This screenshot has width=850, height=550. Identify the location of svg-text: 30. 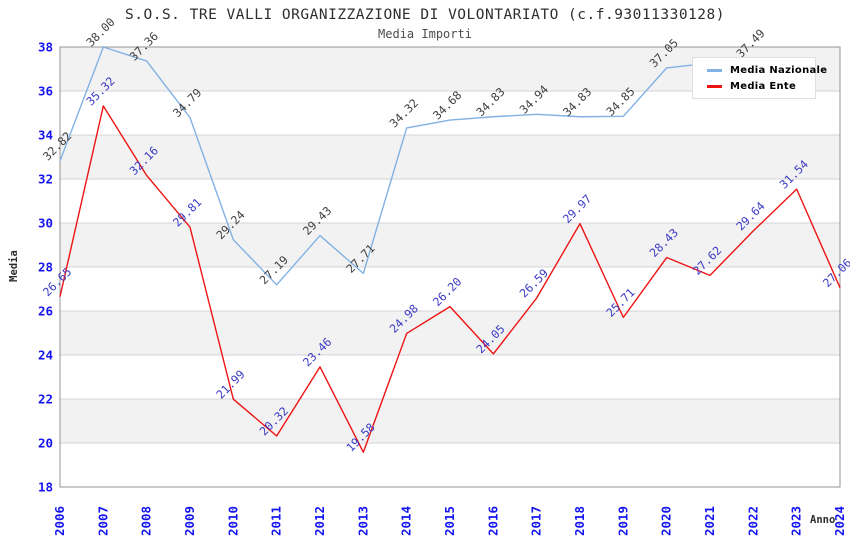
(45, 223).